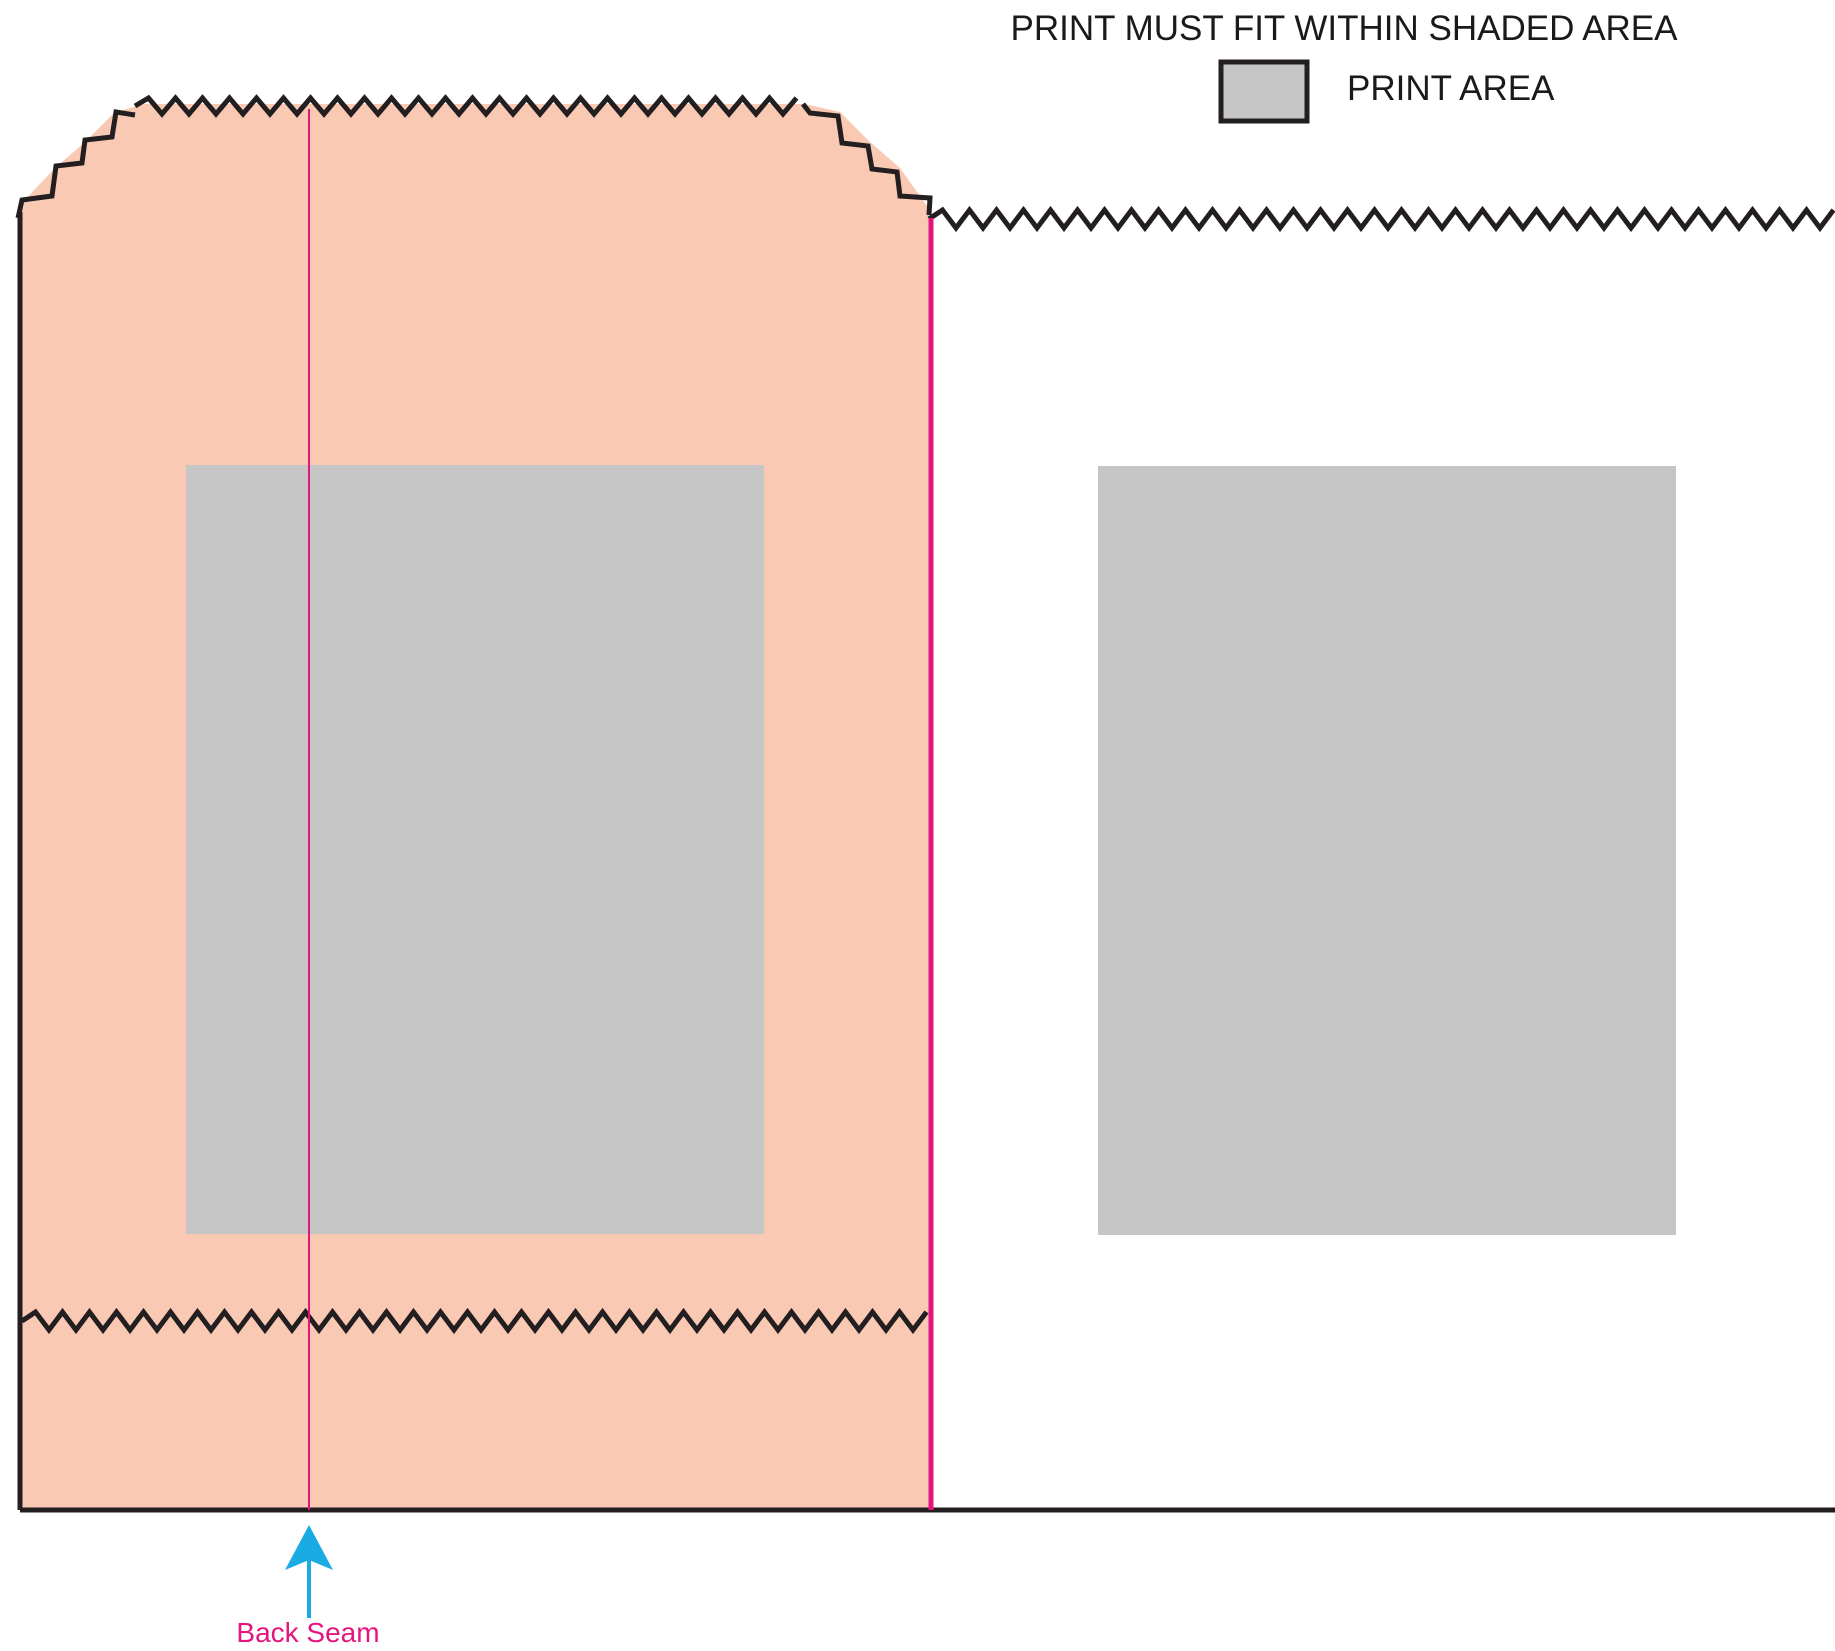 The image size is (1835, 1651). What do you see at coordinates (1387, 850) in the screenshot?
I see `print-area-back` at bounding box center [1387, 850].